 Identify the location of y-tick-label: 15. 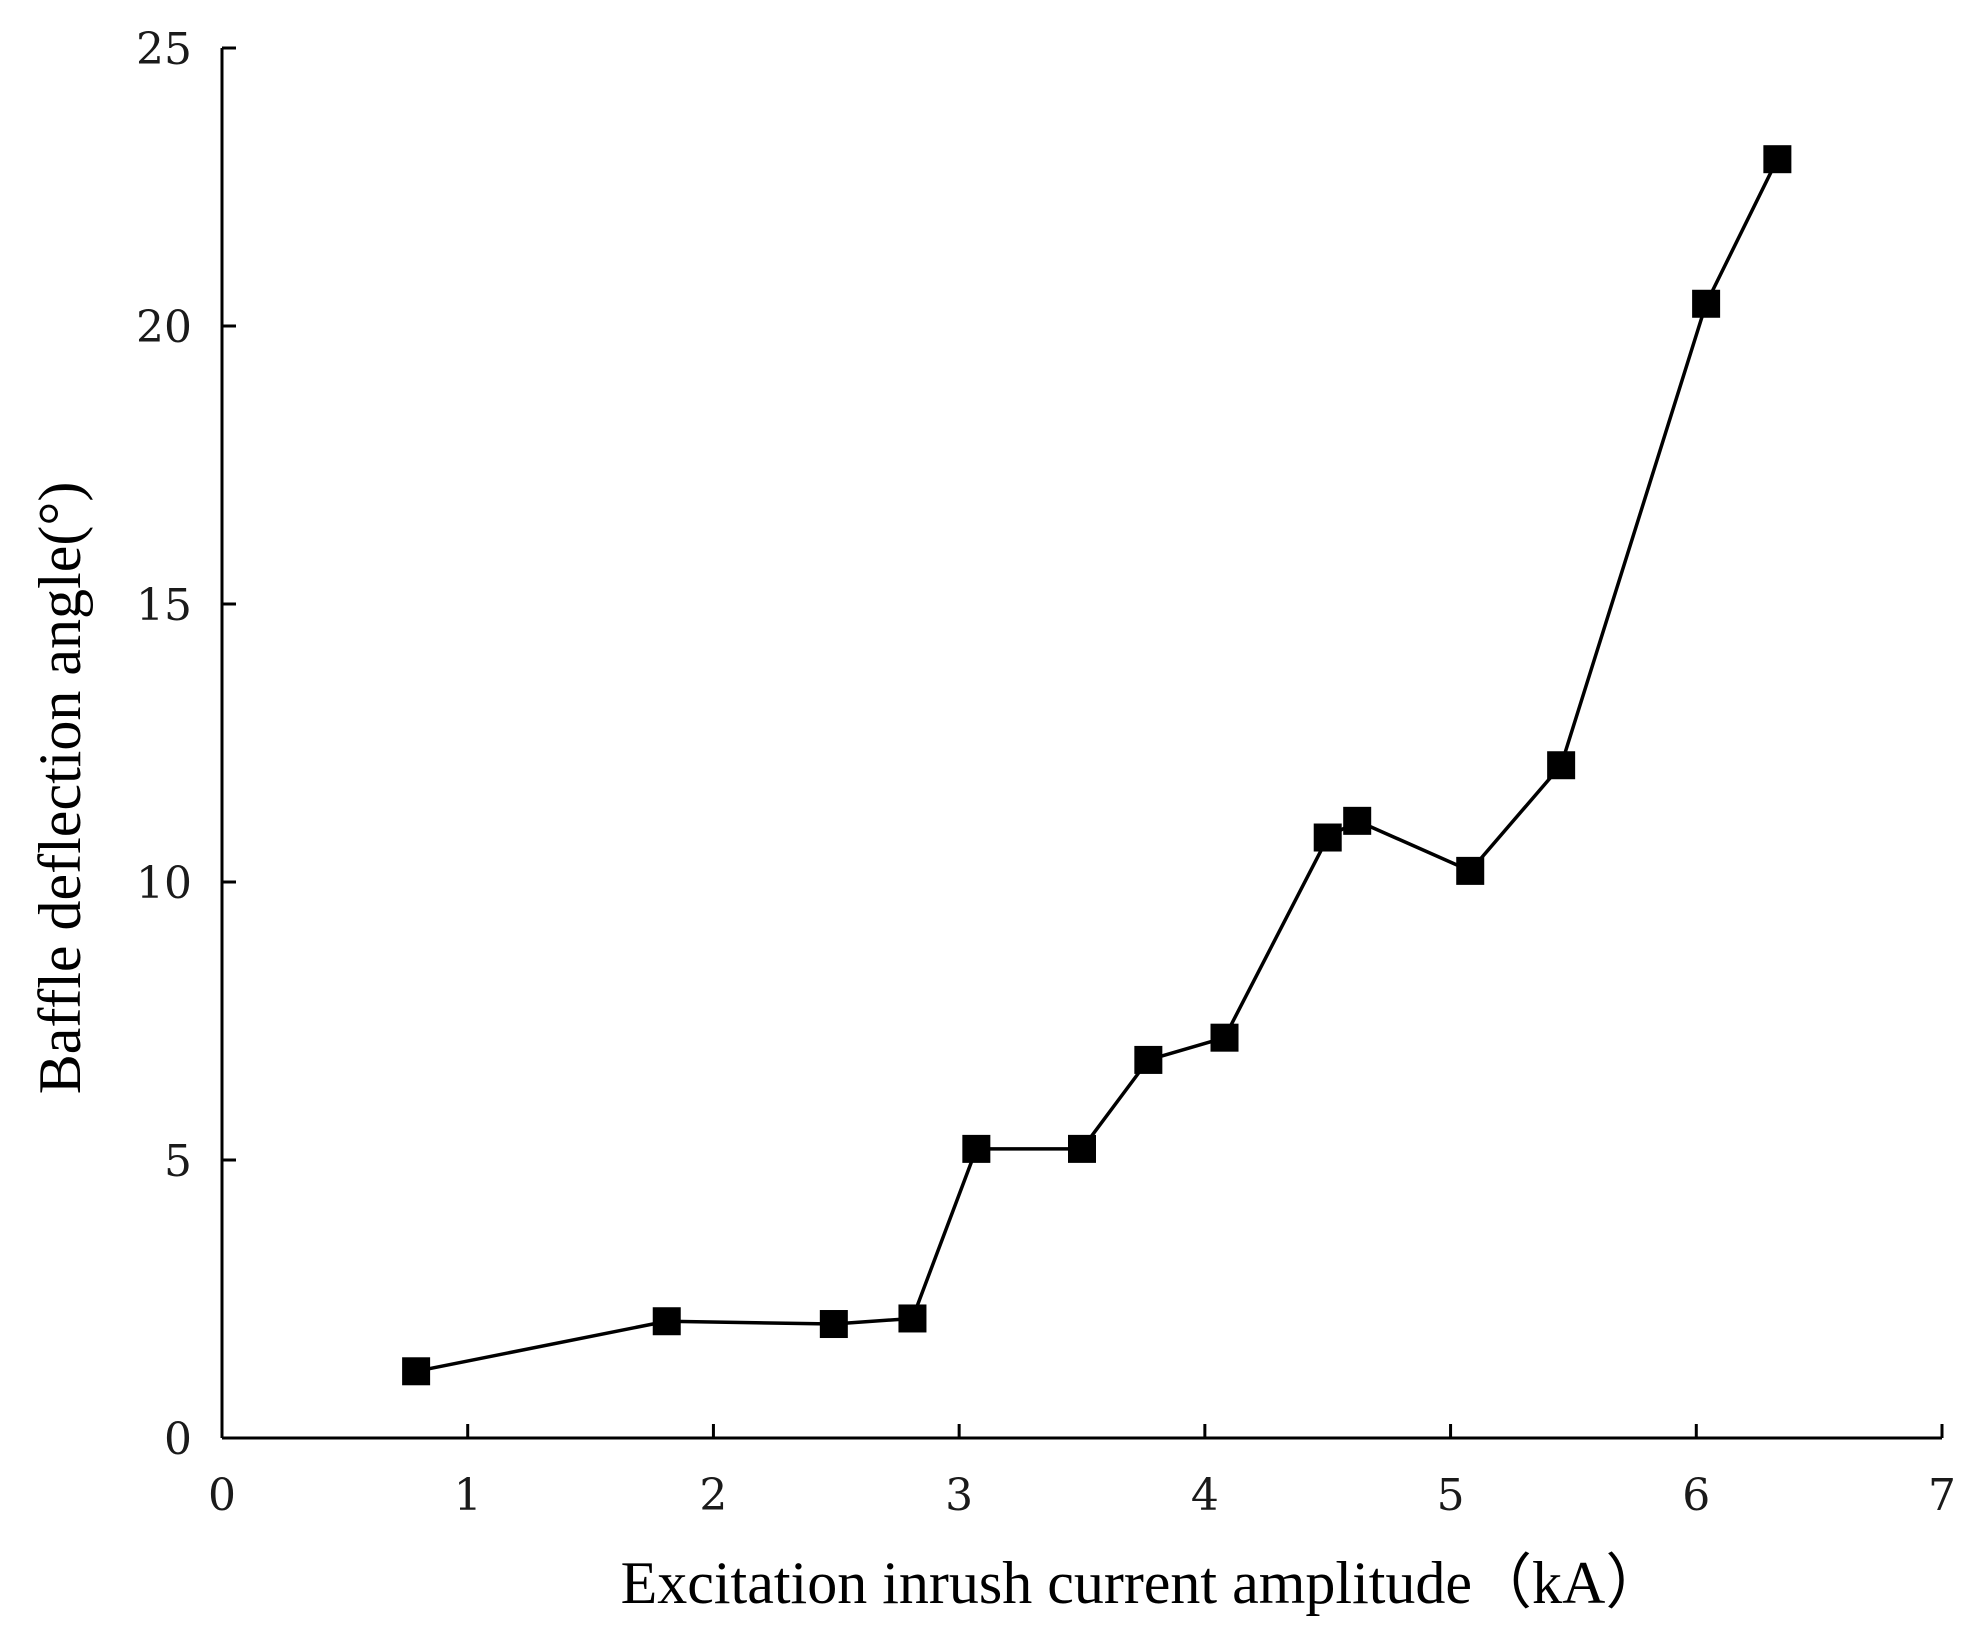
(164, 605).